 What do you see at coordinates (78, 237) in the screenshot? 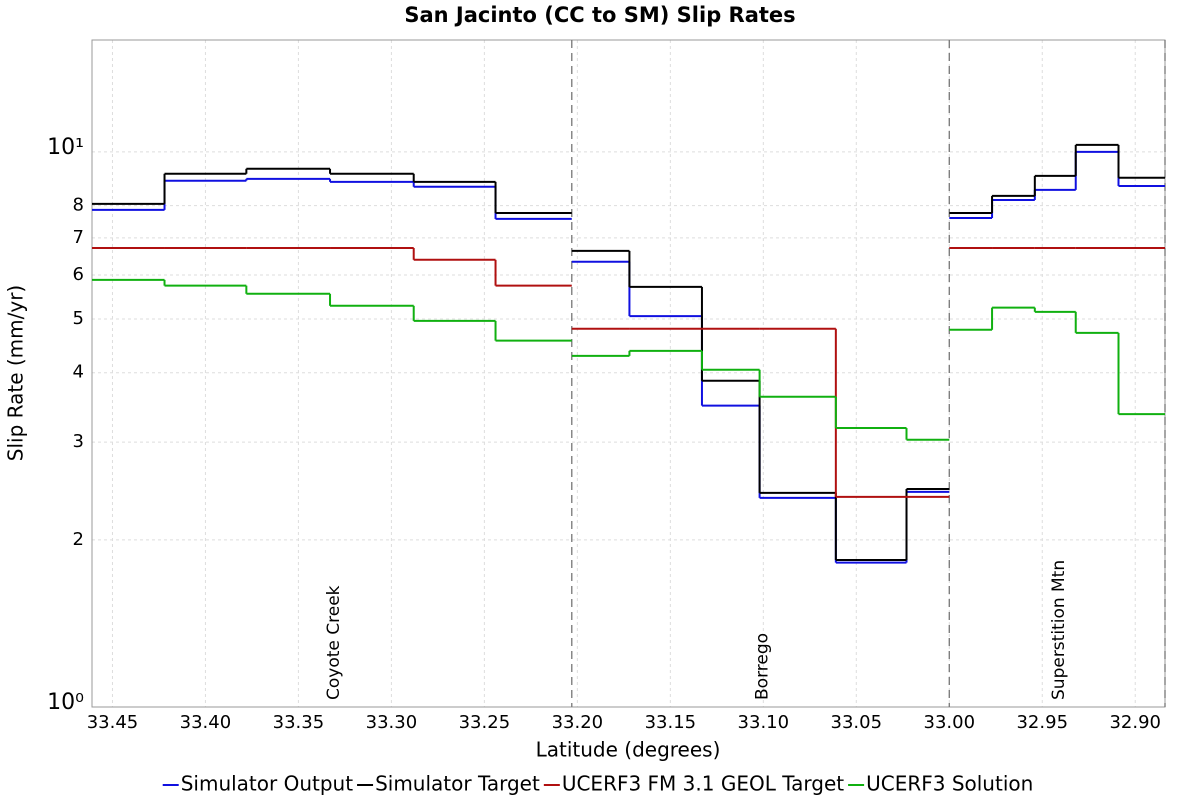
I see `y-tick-label: 7` at bounding box center [78, 237].